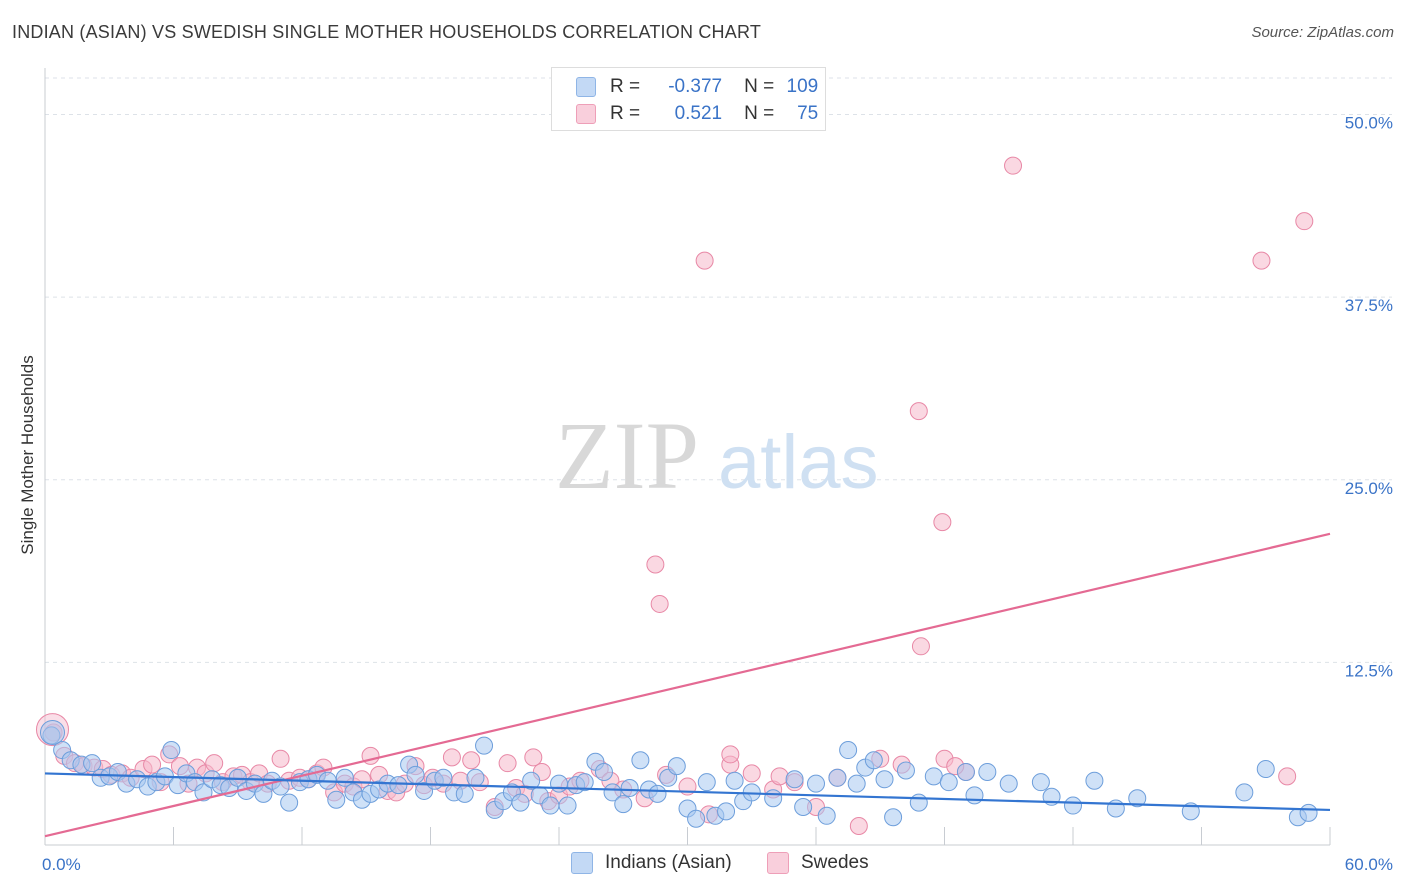  I want to click on legend-n-value-swedes: 75, so click(808, 113).